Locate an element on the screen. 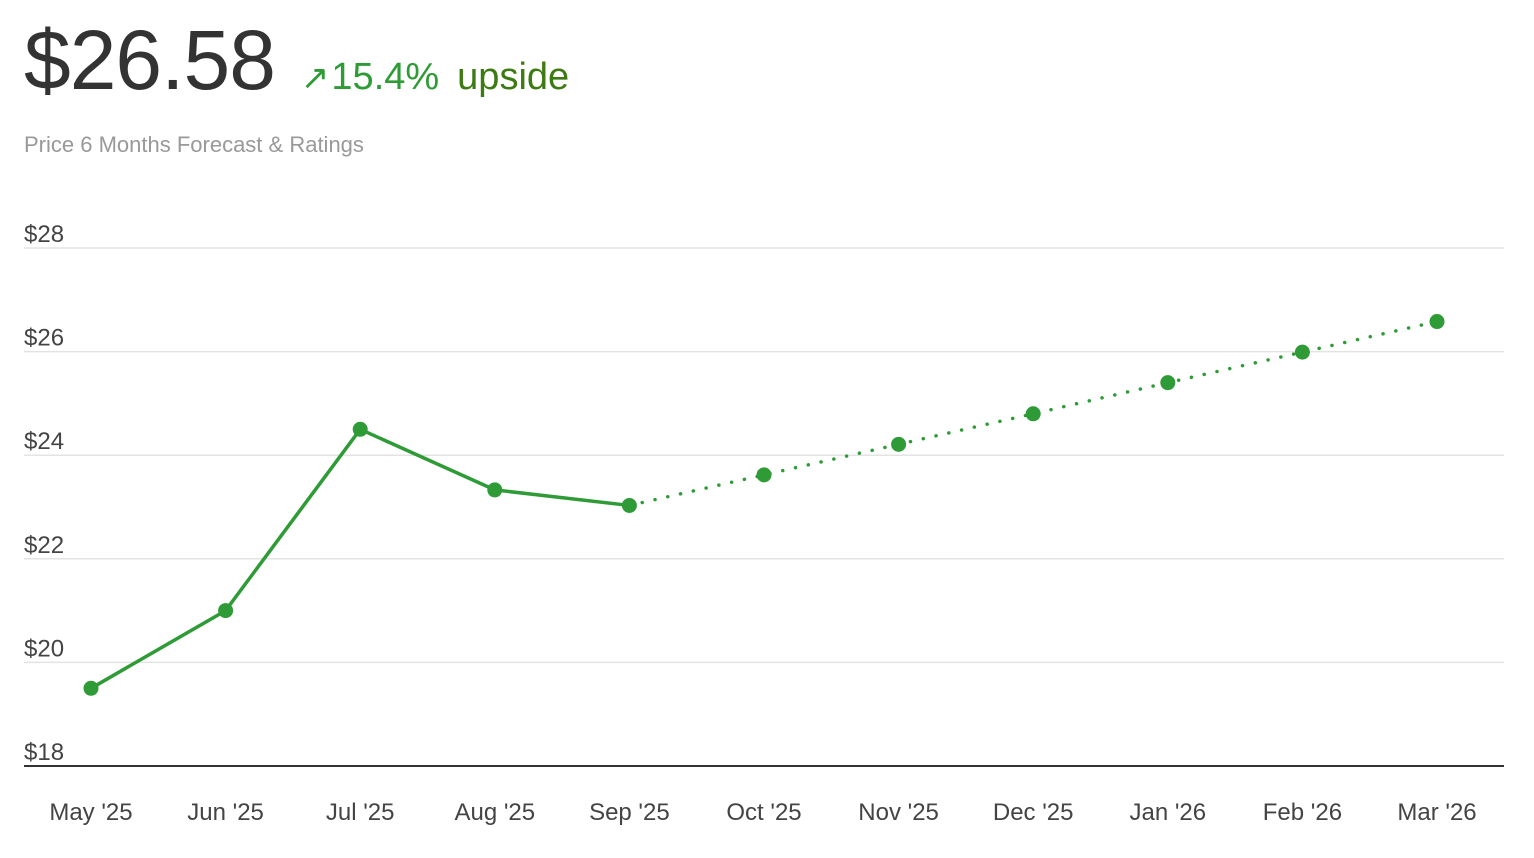  y-tick-label: $26 is located at coordinates (44, 338).